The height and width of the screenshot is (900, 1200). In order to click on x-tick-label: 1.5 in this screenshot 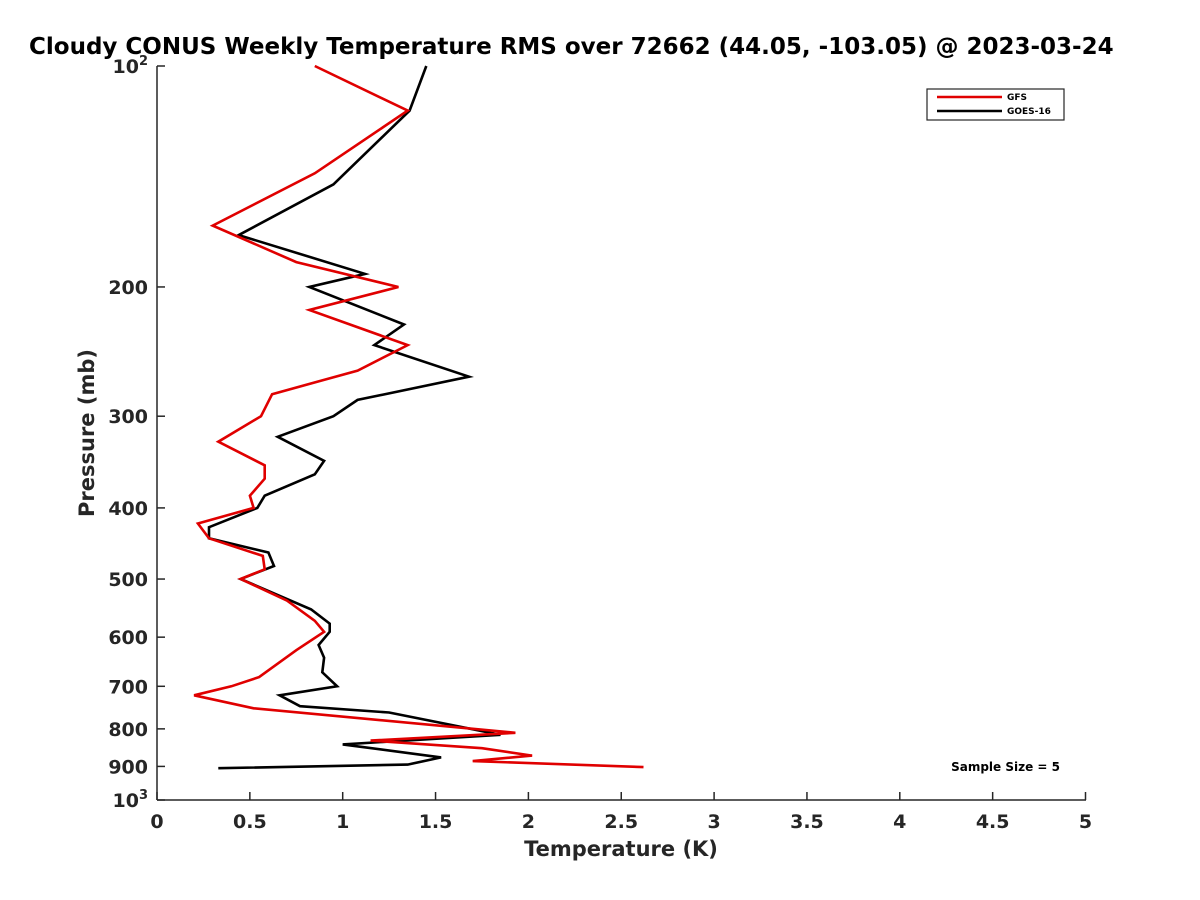, I will do `click(436, 822)`.